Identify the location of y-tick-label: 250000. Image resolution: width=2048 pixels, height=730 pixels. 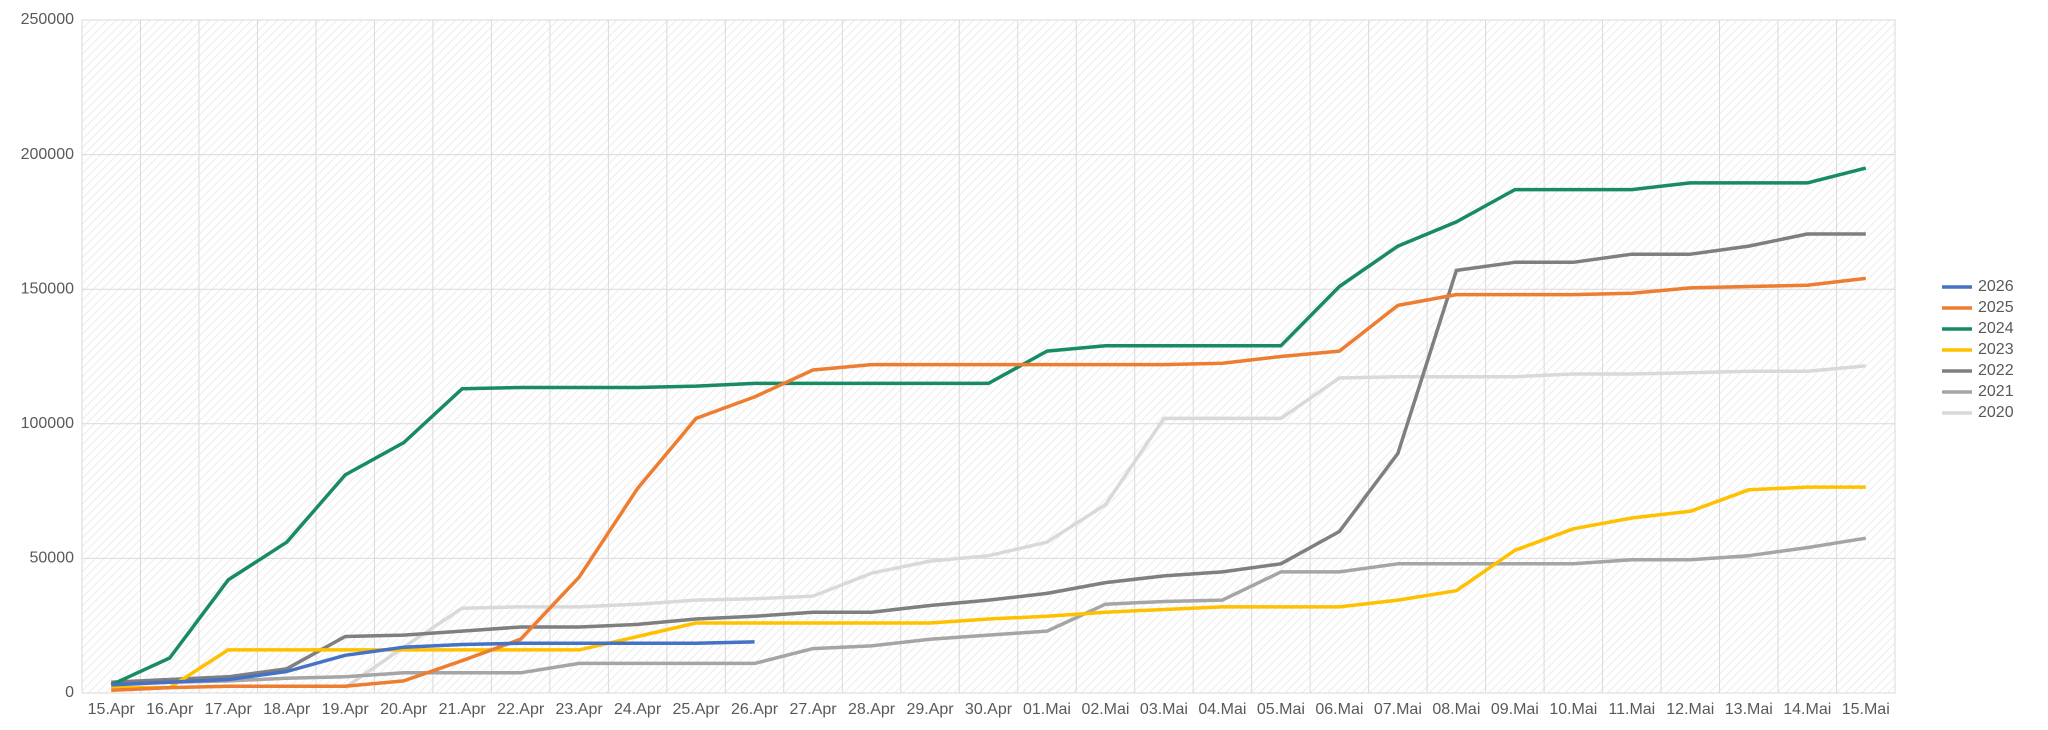
(47, 19).